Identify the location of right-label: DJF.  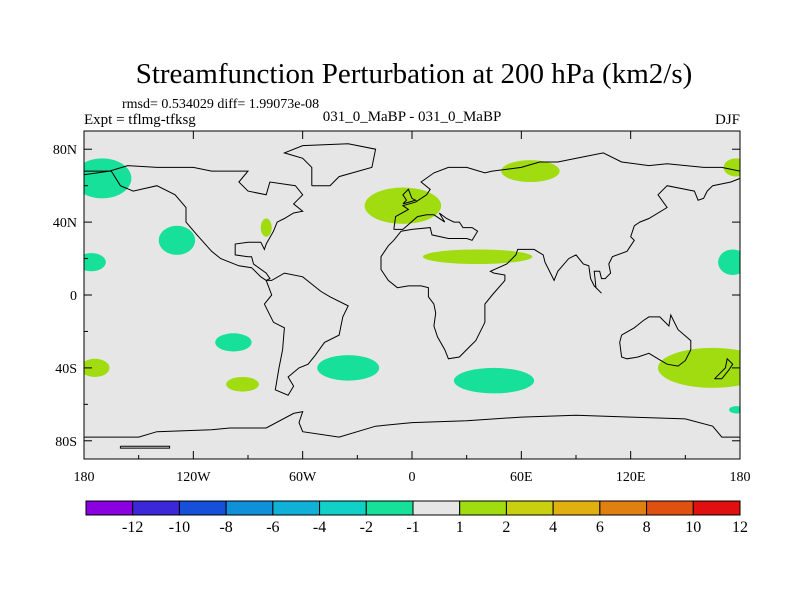
(727, 120).